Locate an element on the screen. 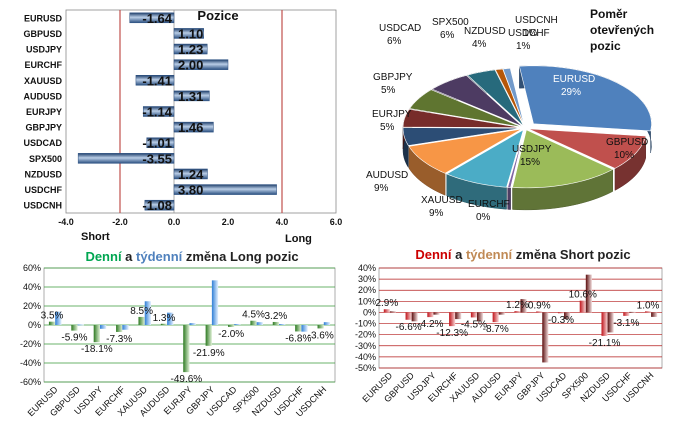  pie-percent-audusd: 9% is located at coordinates (381, 188).